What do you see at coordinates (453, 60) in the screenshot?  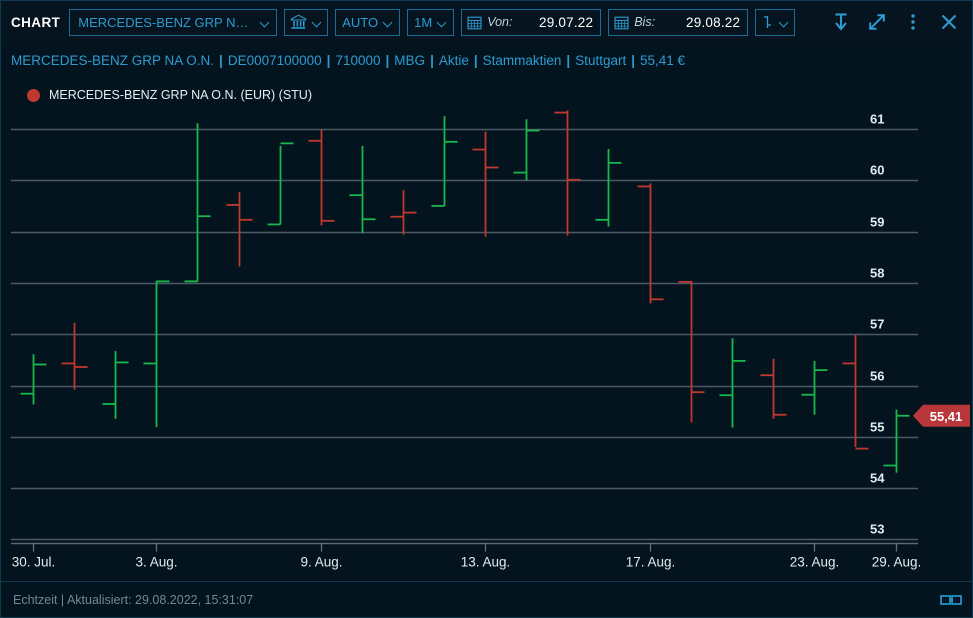 I see `breadcrumb-item-4: Aktie` at bounding box center [453, 60].